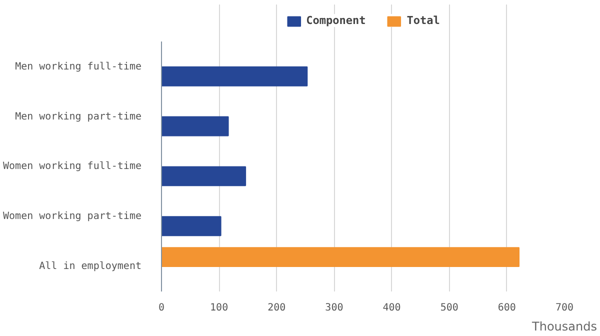  Describe the element at coordinates (449, 308) in the screenshot. I see `x-tick-label: 500` at that location.